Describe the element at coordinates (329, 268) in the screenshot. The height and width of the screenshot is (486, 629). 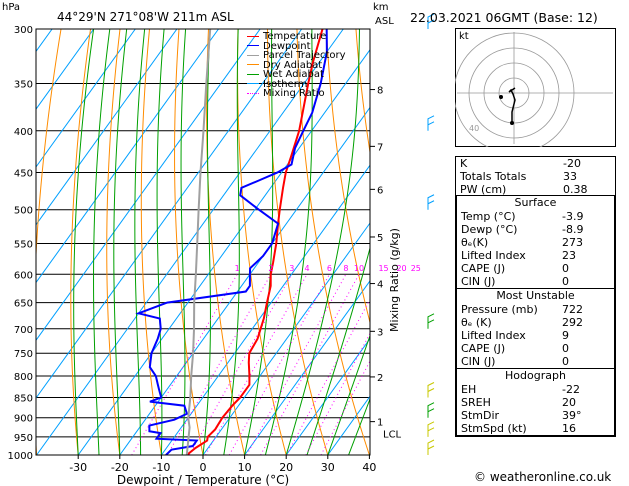
I see `mixing-ratio-label: 6` at that location.